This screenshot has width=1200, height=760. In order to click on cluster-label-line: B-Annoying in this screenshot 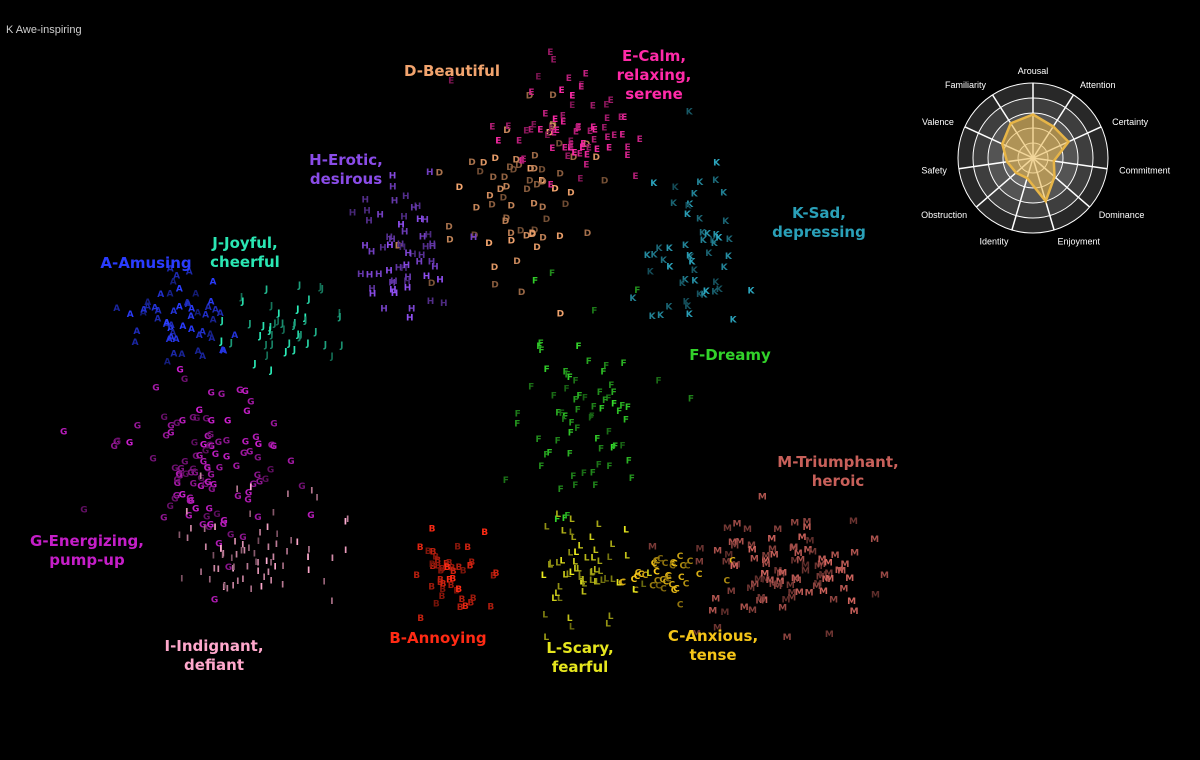, I will do `click(437, 638)`.